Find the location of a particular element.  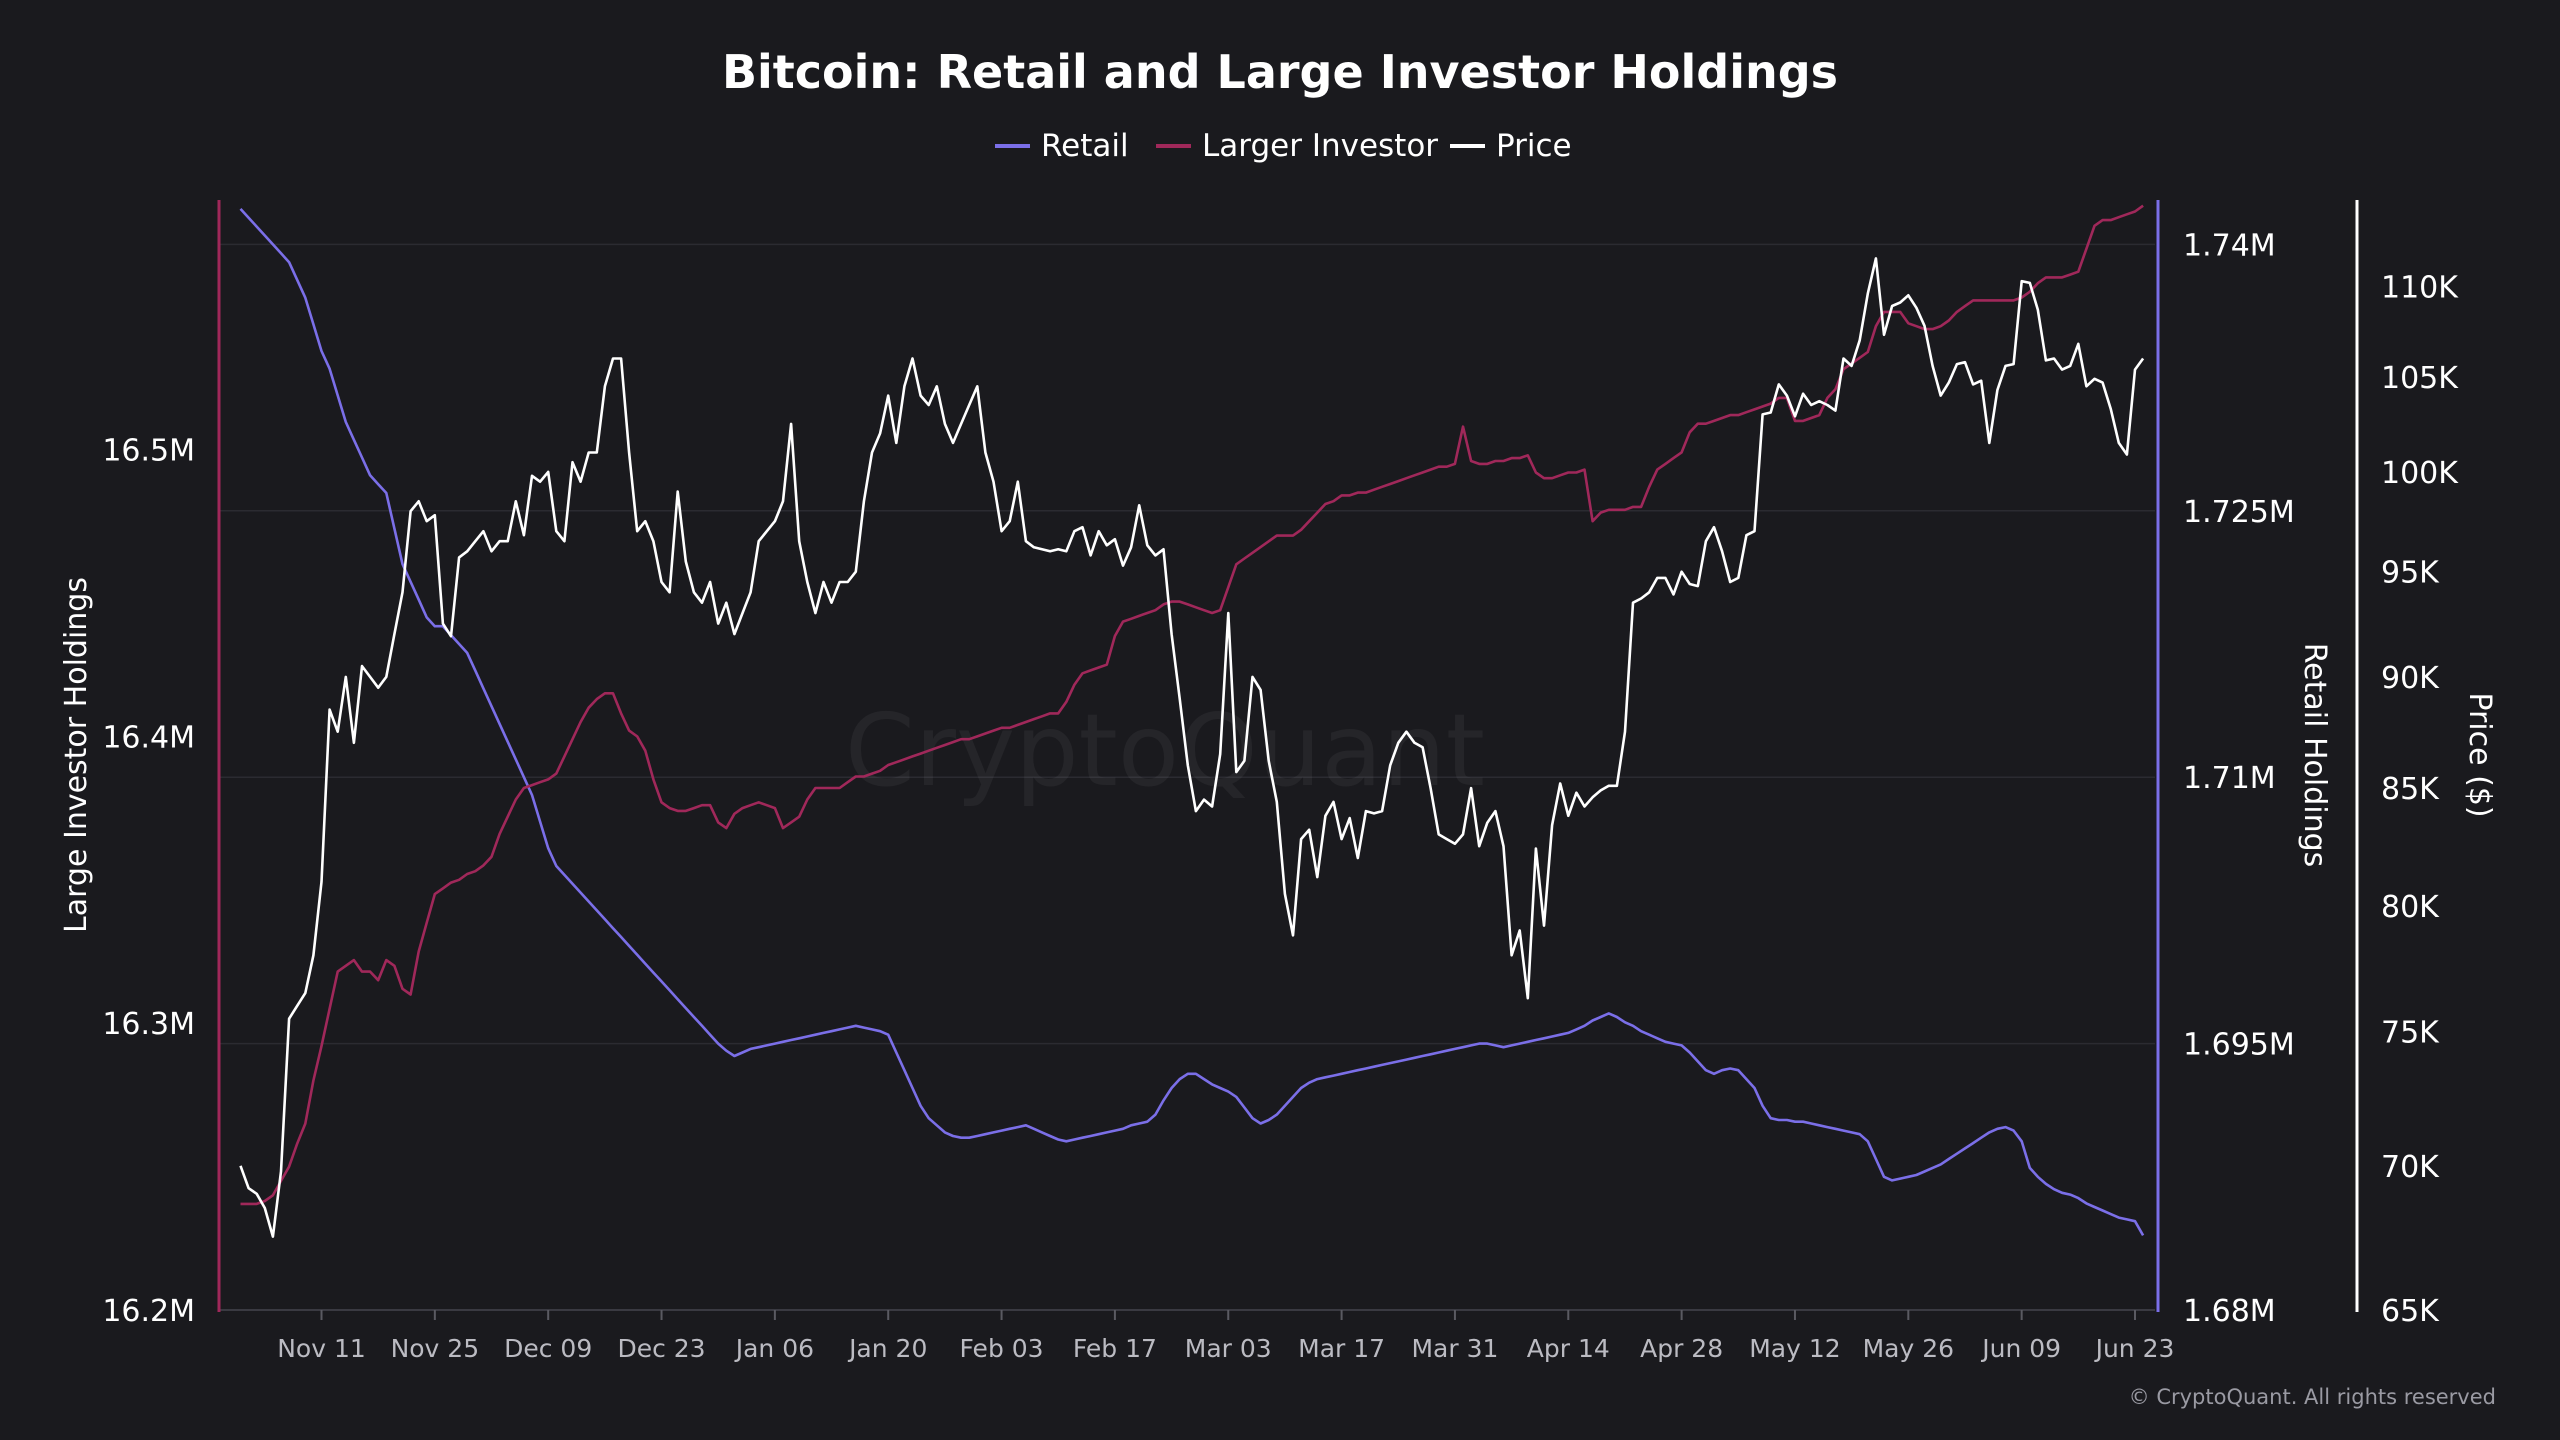

x-tick-label: Mar 31 is located at coordinates (1454, 1348).